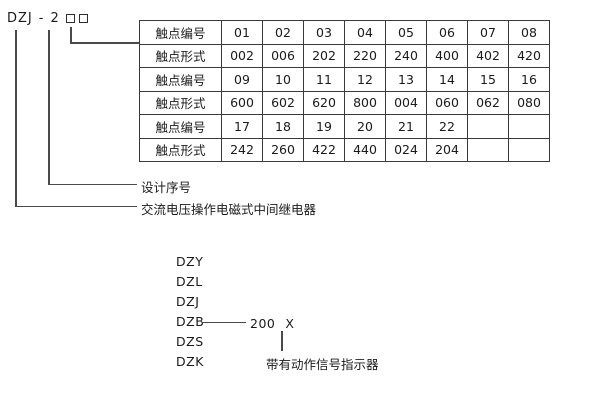 This screenshot has height=400, width=600. I want to click on model-list-item-dzb: DZB, so click(190, 321).